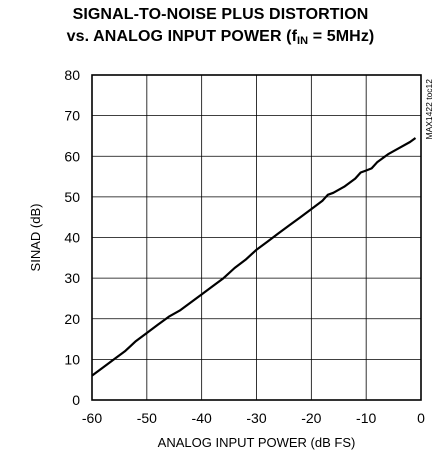 This screenshot has height=462, width=441. What do you see at coordinates (72, 75) in the screenshot?
I see `y-tick-label: 80` at bounding box center [72, 75].